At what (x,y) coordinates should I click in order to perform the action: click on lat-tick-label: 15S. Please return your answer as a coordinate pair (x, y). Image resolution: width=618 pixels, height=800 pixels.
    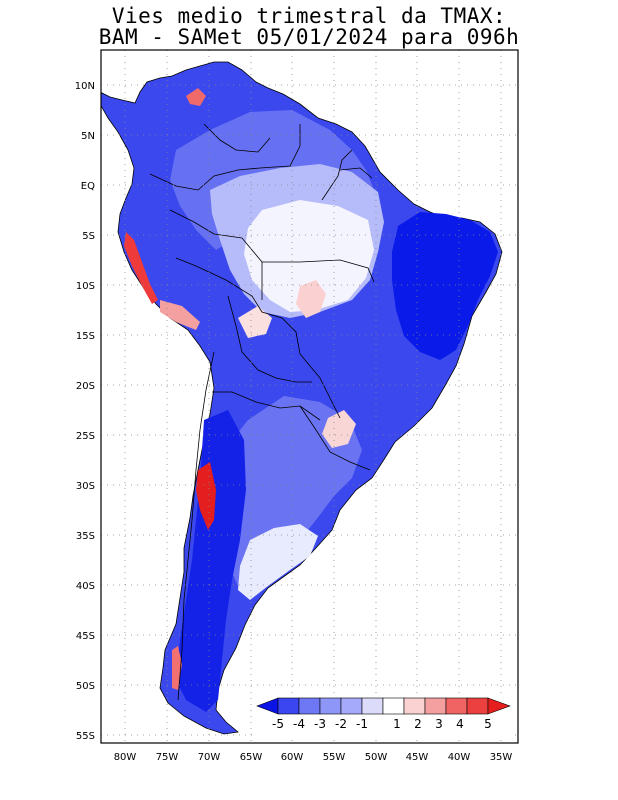
    Looking at the image, I should click on (85, 336).